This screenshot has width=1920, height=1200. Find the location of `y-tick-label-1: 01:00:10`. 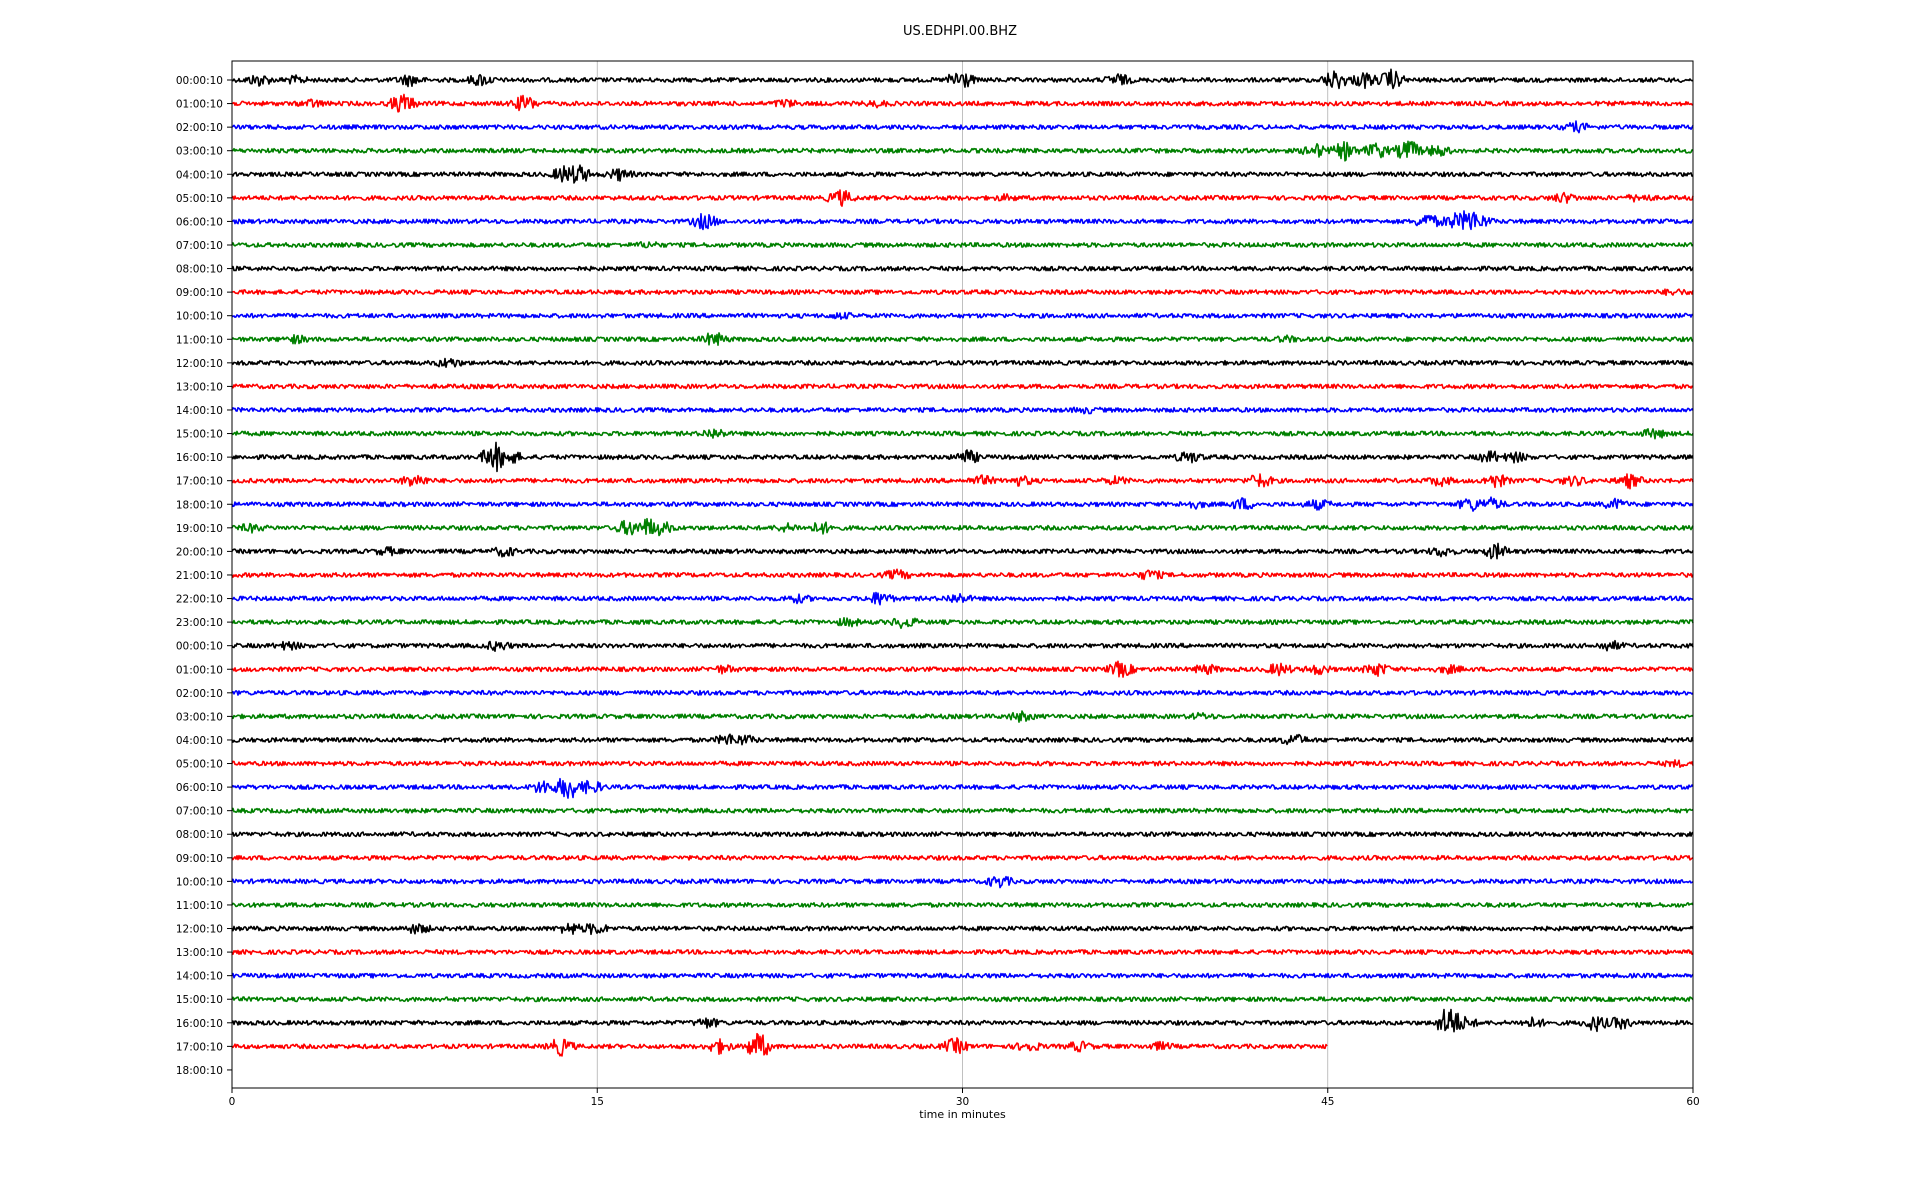

y-tick-label-1: 01:00:10 is located at coordinates (199, 105).